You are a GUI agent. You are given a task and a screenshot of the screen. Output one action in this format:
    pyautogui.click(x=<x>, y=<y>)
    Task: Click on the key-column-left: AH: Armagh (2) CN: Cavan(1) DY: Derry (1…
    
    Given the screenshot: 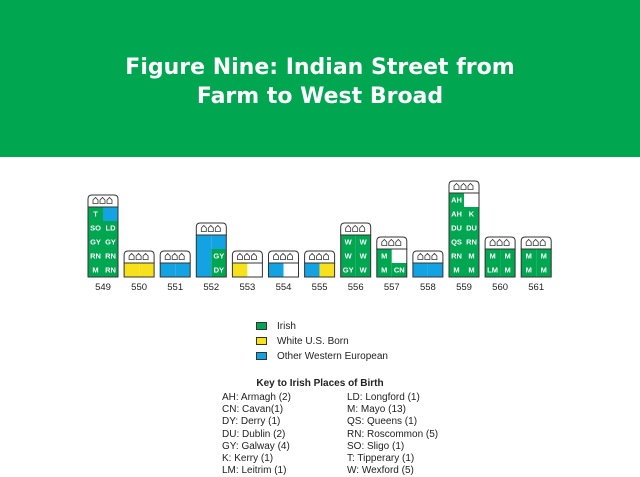 What is the action you would take?
    pyautogui.click(x=256, y=434)
    